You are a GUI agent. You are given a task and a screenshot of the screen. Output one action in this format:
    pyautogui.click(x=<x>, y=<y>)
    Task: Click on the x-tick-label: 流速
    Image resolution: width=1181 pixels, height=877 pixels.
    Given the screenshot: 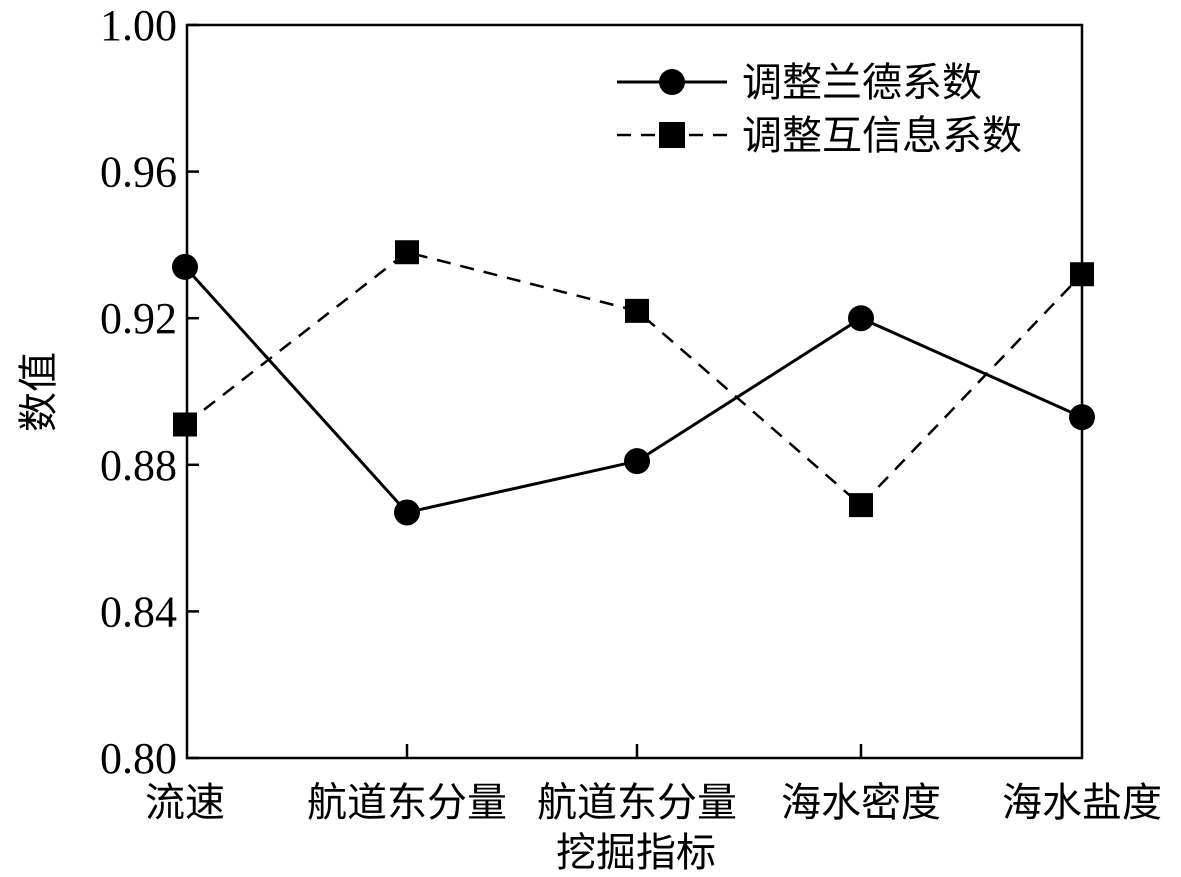 What is the action you would take?
    pyautogui.click(x=185, y=803)
    